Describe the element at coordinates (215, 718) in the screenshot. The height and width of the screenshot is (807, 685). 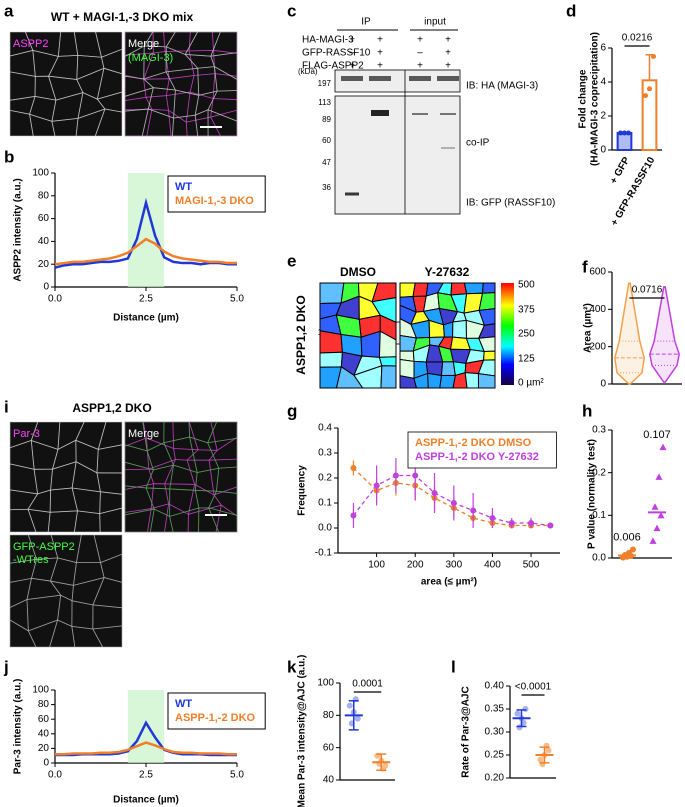
I see `legend-entry: ASPP-1,-2 DKO` at that location.